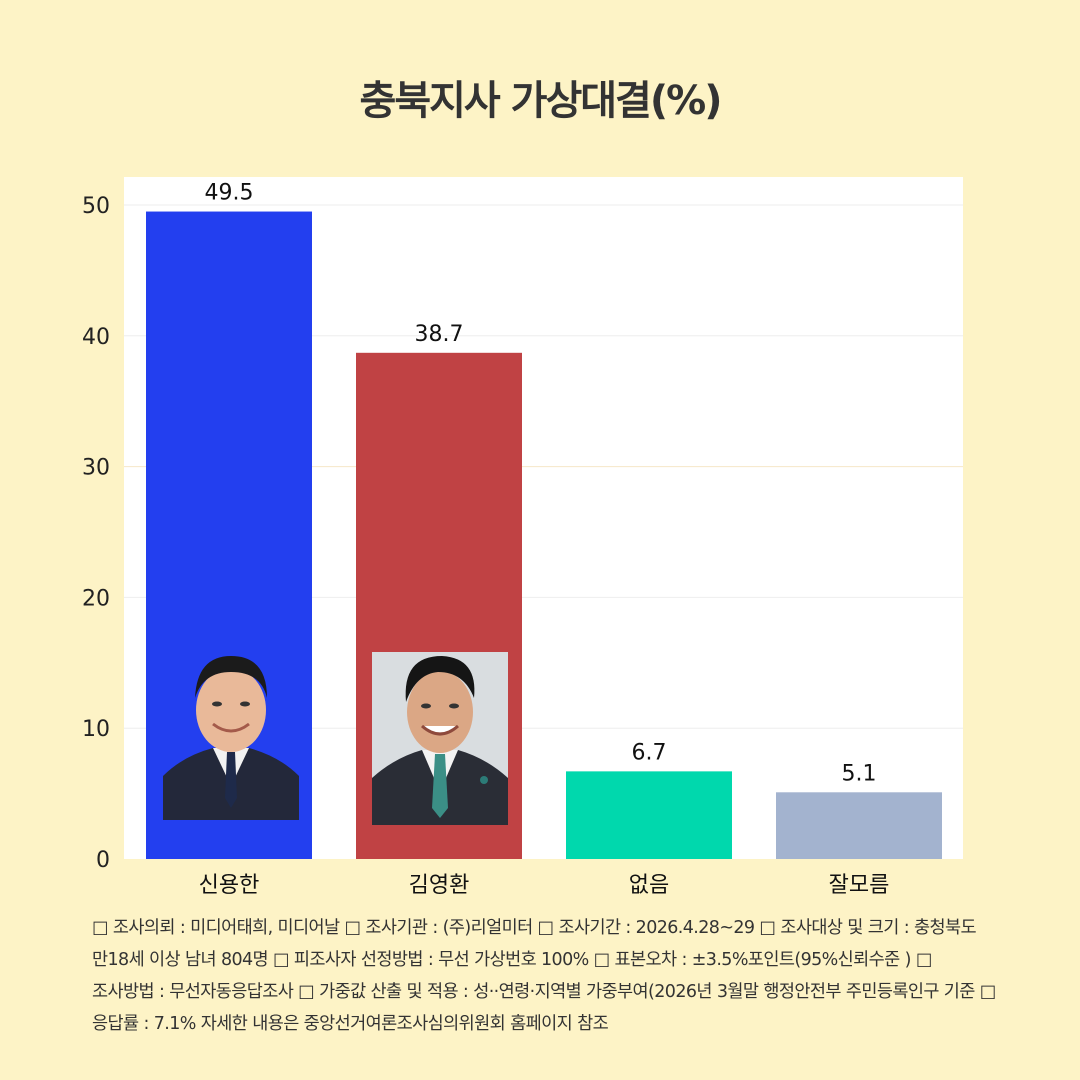 The width and height of the screenshot is (1080, 1080). What do you see at coordinates (544, 885) in the screenshot?
I see `x-axis-ticks: 신용한 김영환 없음 잘모름` at bounding box center [544, 885].